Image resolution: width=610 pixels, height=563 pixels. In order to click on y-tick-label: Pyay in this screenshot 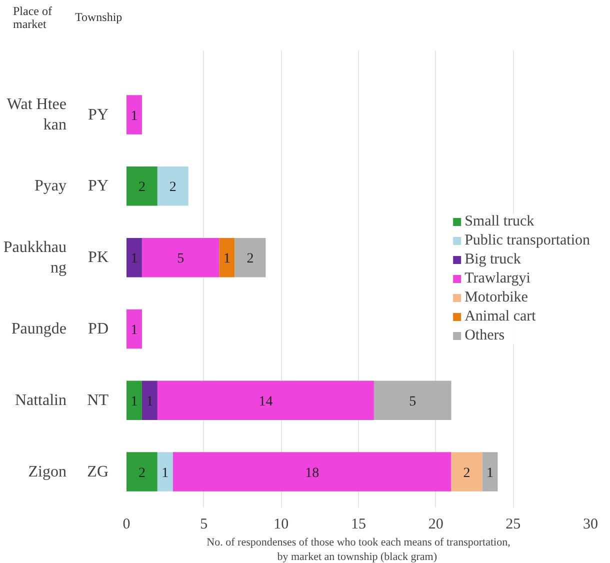, I will do `click(50, 186)`.